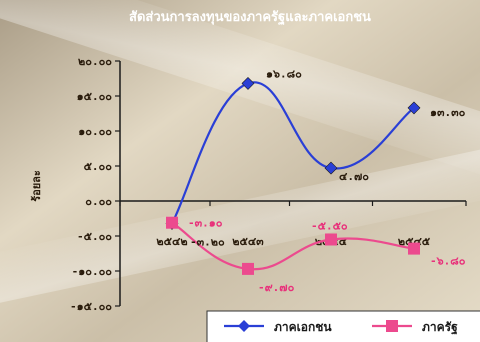 This screenshot has height=342, width=480. I want to click on y-tick-label: ๑๕.๐๐, so click(95, 96).